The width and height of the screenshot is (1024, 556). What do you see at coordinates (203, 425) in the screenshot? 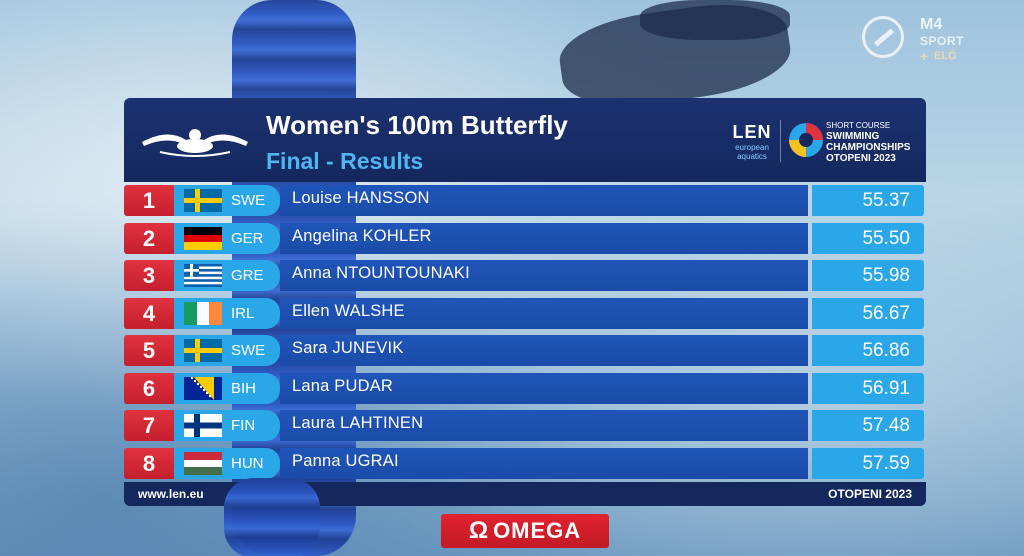
I see `fin-flag-icon` at bounding box center [203, 425].